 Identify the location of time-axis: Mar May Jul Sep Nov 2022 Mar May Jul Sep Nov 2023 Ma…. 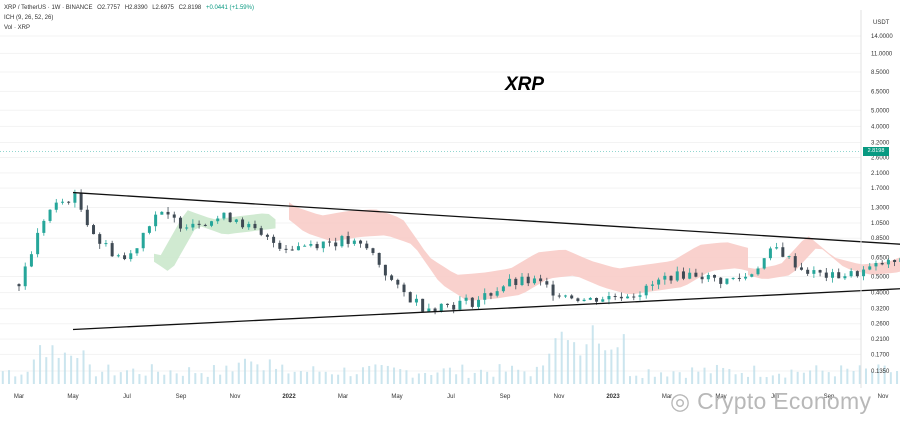
(457, 397).